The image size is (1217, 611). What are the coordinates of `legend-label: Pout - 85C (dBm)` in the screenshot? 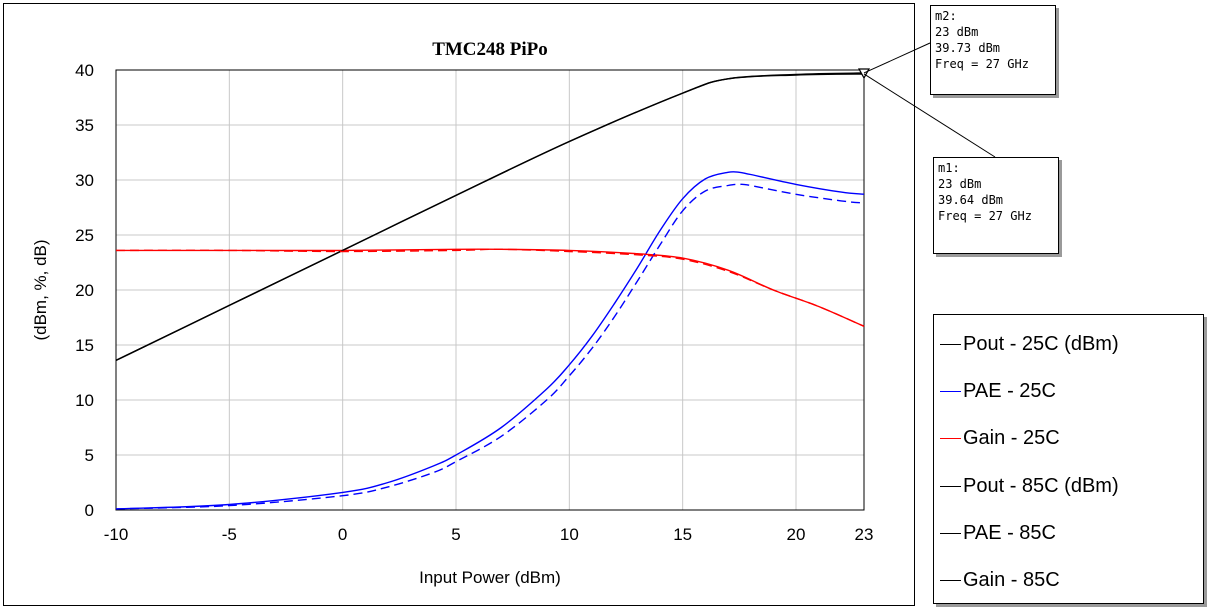 It's located at (1041, 485).